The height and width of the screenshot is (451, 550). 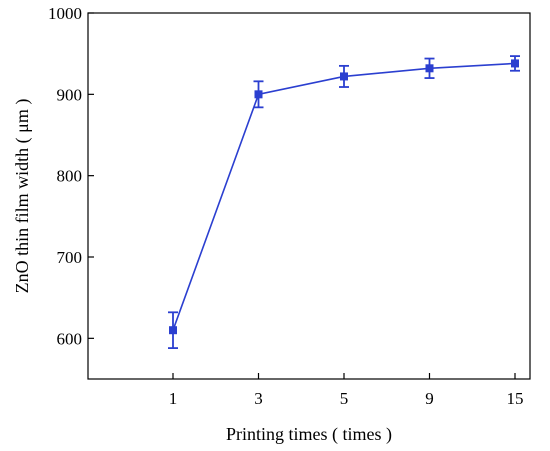 What do you see at coordinates (173, 398) in the screenshot?
I see `x-tick-label: 1` at bounding box center [173, 398].